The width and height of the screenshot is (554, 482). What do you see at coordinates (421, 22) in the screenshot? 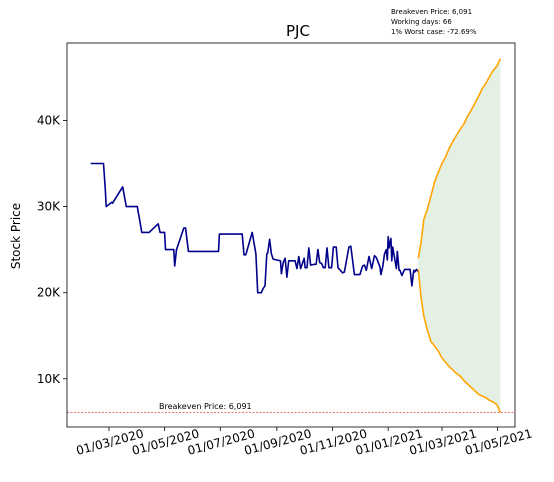
I see `info-working-days: Working days: 66` at bounding box center [421, 22].